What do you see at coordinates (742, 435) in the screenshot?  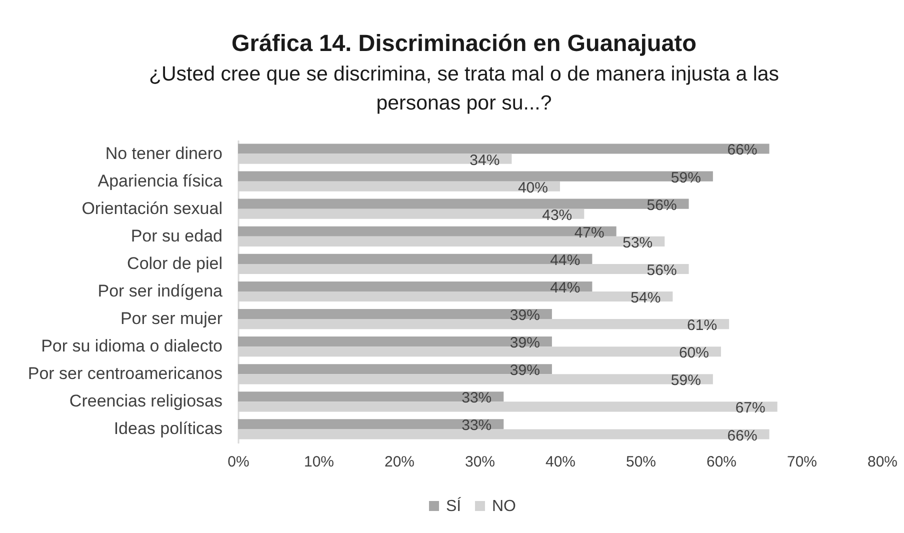 I see `data-label: 66%` at bounding box center [742, 435].